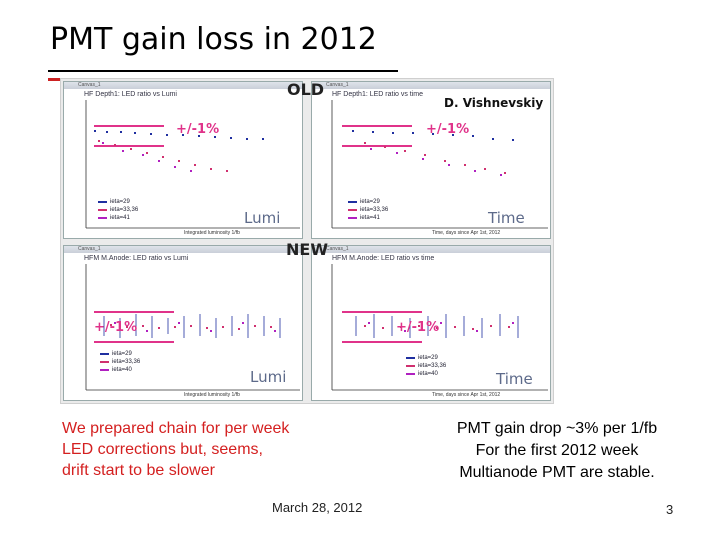 The image size is (720, 540). What do you see at coordinates (670, 509) in the screenshot?
I see `page-number: 3` at bounding box center [670, 509].